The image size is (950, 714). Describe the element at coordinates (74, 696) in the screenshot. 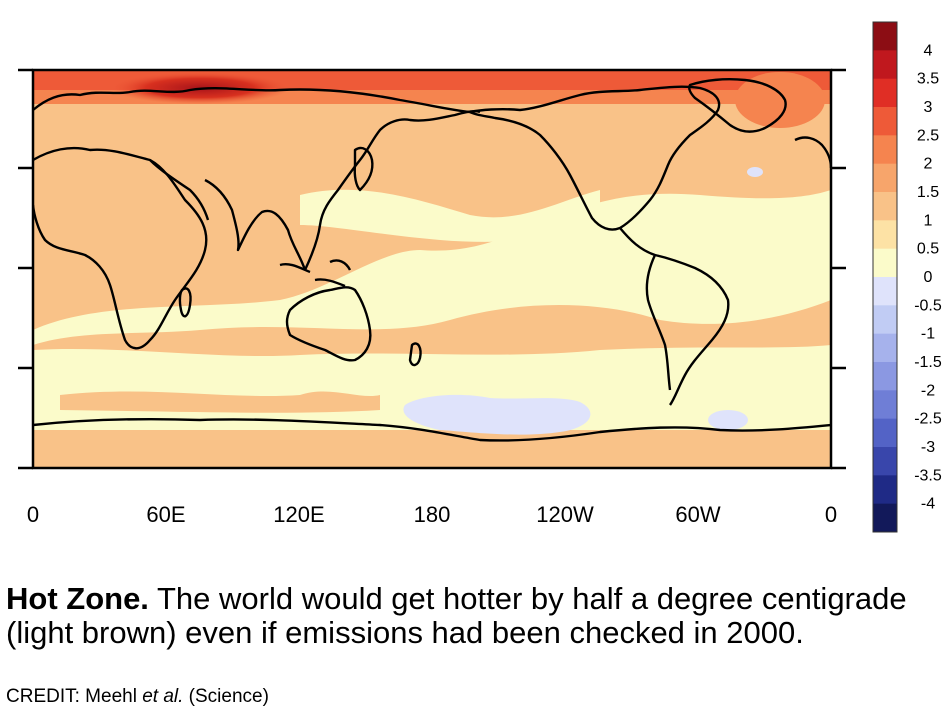

I see `credit-prefix: CREDIT: Meehl` at that location.